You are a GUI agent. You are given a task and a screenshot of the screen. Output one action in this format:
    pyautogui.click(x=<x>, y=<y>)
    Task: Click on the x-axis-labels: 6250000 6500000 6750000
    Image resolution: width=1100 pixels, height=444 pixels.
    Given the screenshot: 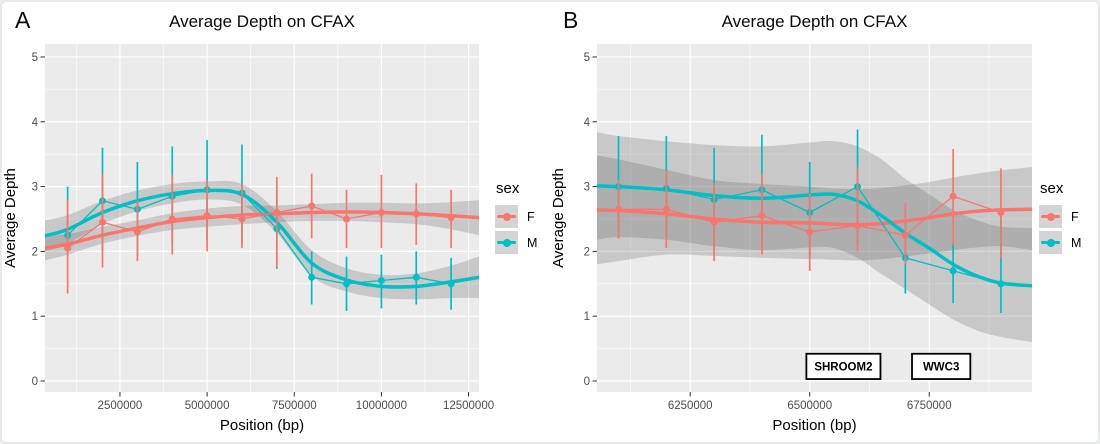 What is the action you would take?
    pyautogui.click(x=810, y=406)
    